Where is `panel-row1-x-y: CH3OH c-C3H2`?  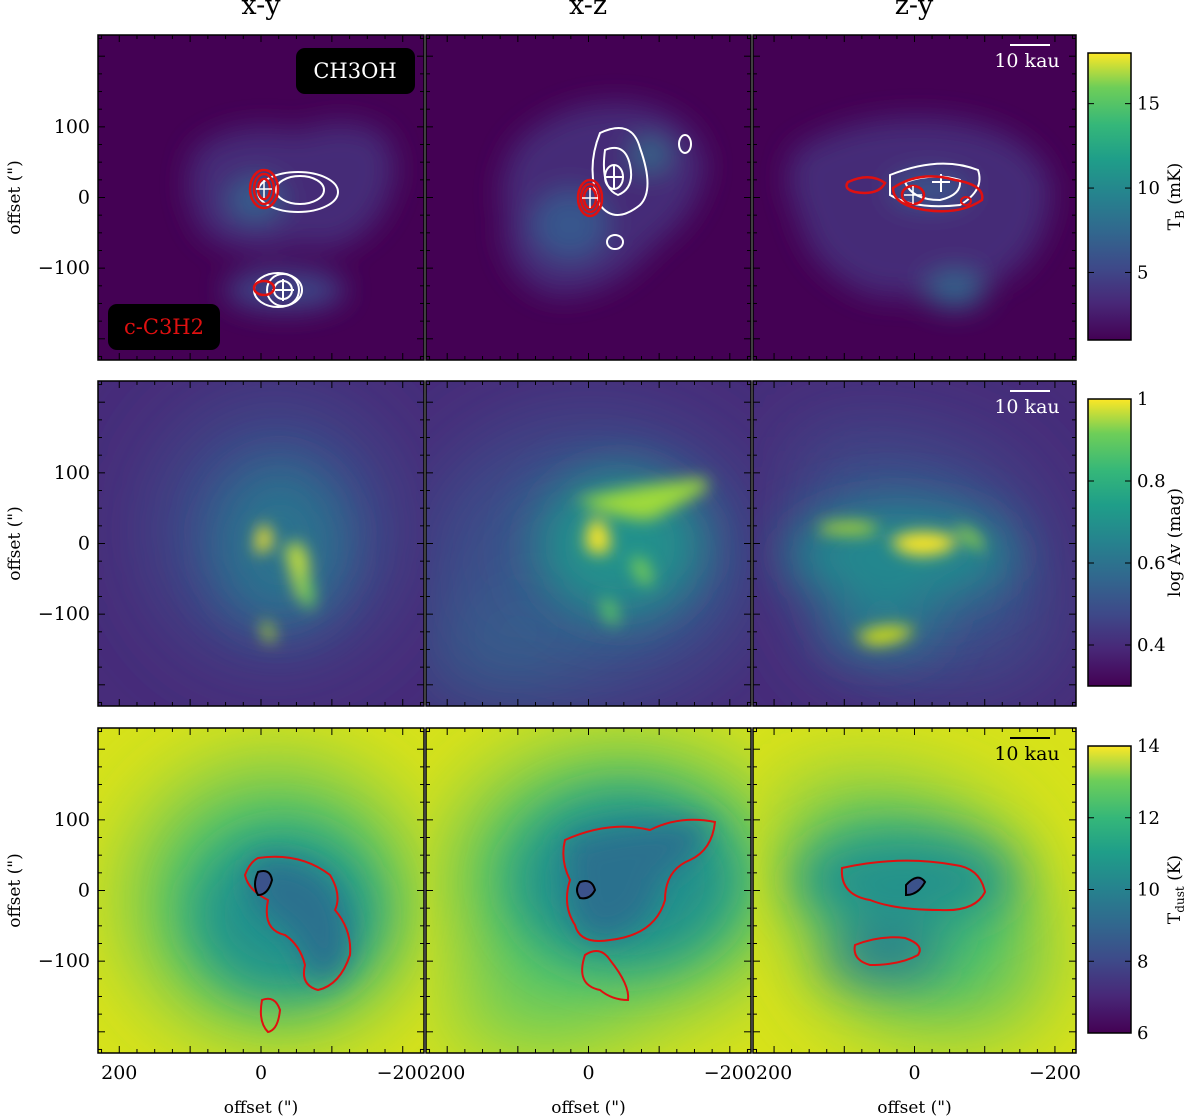
panel-row1-x-y: CH3OH c-C3H2 is located at coordinates (261, 197).